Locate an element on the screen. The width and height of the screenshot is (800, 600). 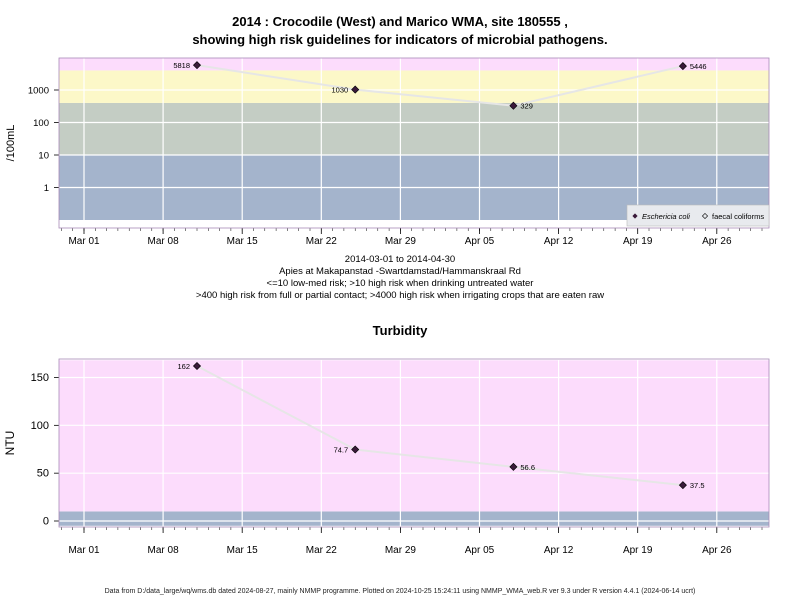
y-tick-label: 10 is located at coordinates (43, 156).